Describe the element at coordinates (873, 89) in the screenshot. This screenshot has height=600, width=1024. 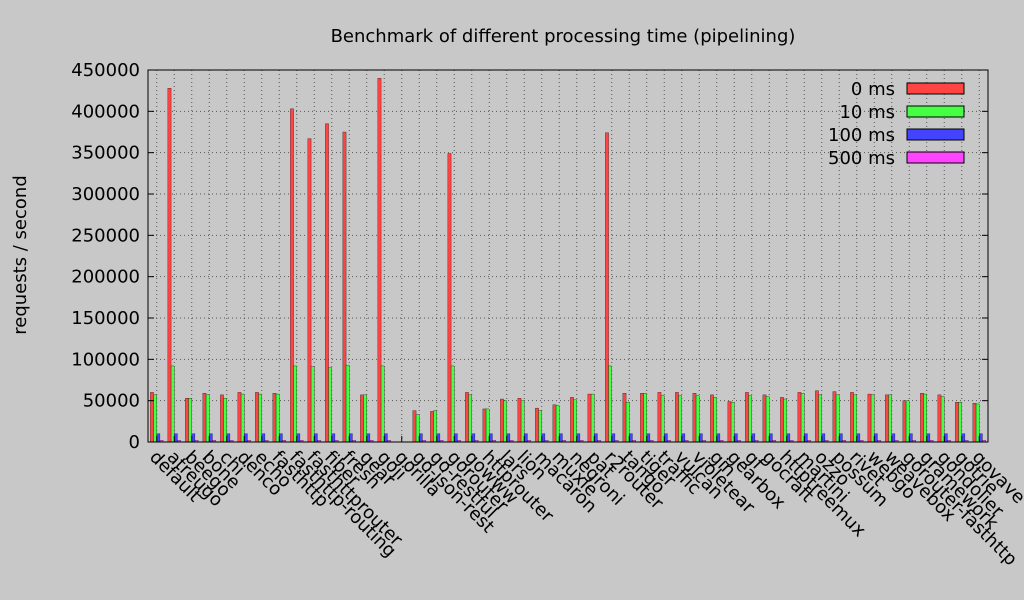
I see `legend-label: 0 ms` at that location.